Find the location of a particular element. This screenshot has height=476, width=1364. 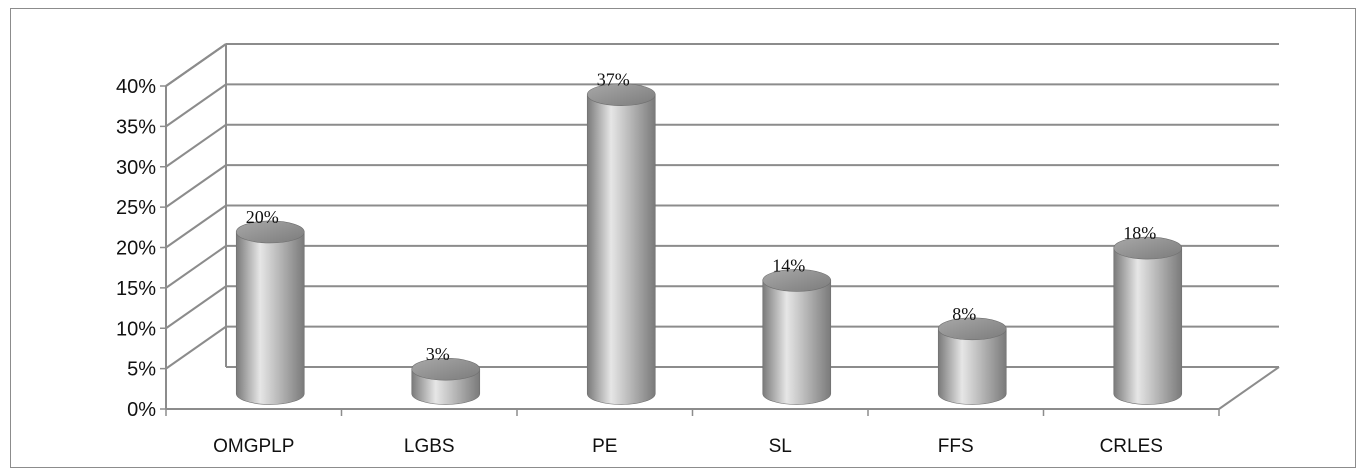

floor-right-edge is located at coordinates (1249, 388).